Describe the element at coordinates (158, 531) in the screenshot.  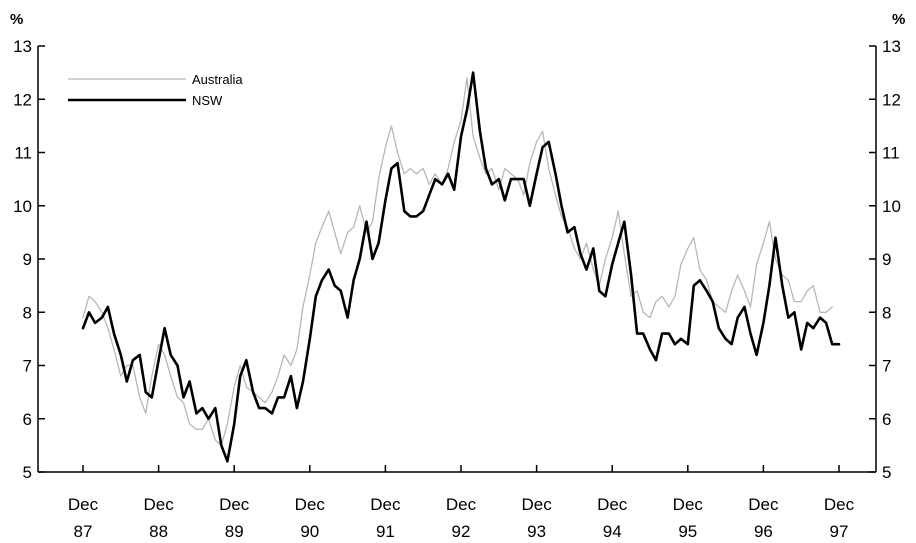
I see `x-tick-label-year: 88` at that location.